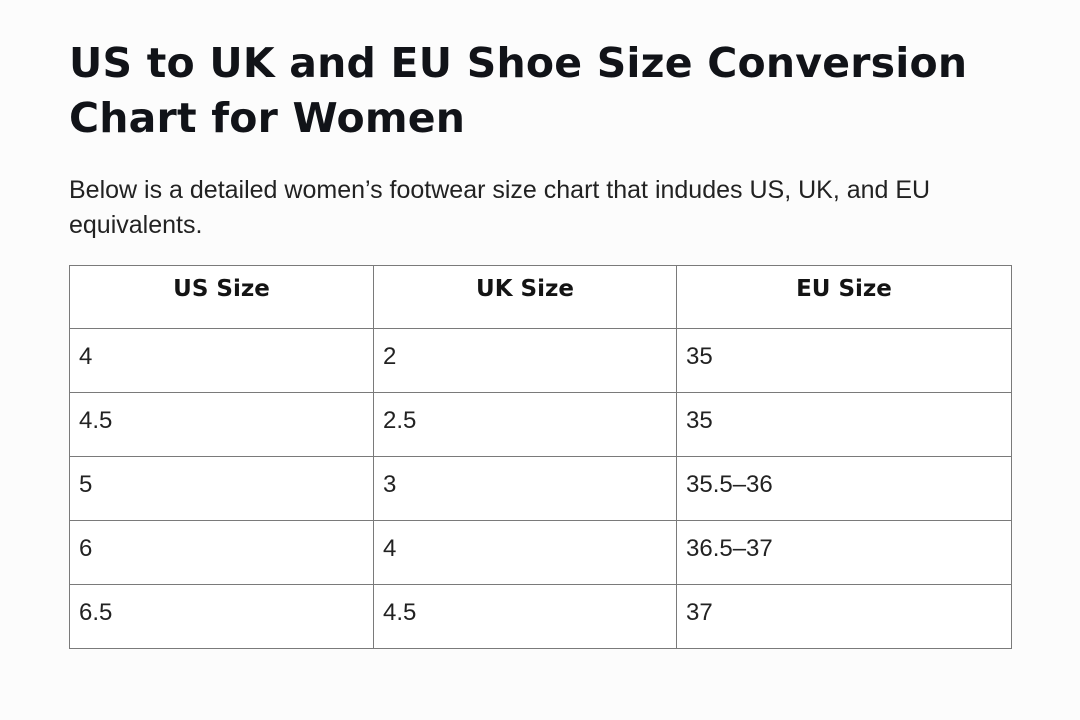 Image resolution: width=1080 pixels, height=720 pixels. What do you see at coordinates (221, 552) in the screenshot?
I see `cell-us-size: 6` at bounding box center [221, 552].